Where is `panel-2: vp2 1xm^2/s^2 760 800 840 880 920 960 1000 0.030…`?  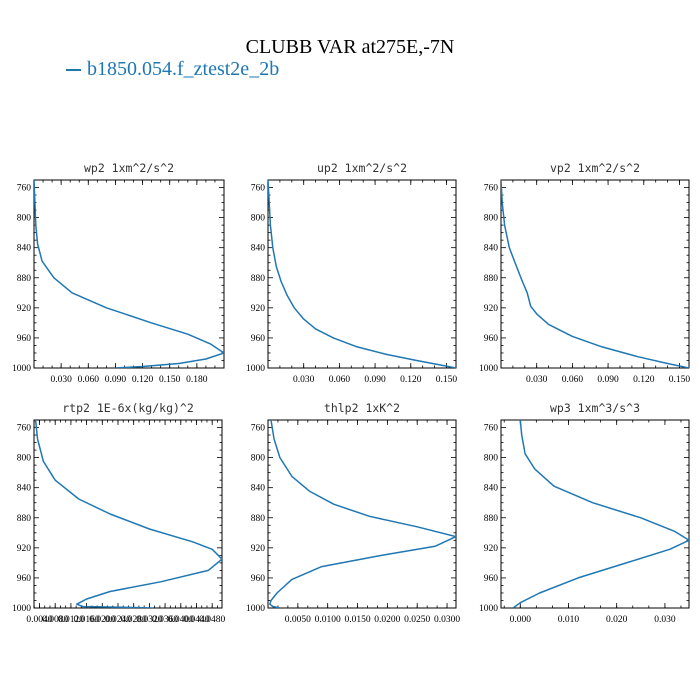
panel-2: vp2 1xm^2/s^2 760 800 840 880 920 960 1000 0.030… is located at coordinates (584, 273).